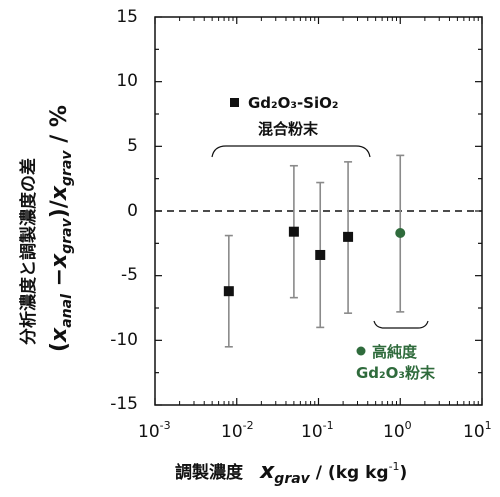 The width and height of the screenshot is (500, 497). Describe the element at coordinates (395, 352) in the screenshot. I see `annotation-group2-label1: 高純度` at that location.